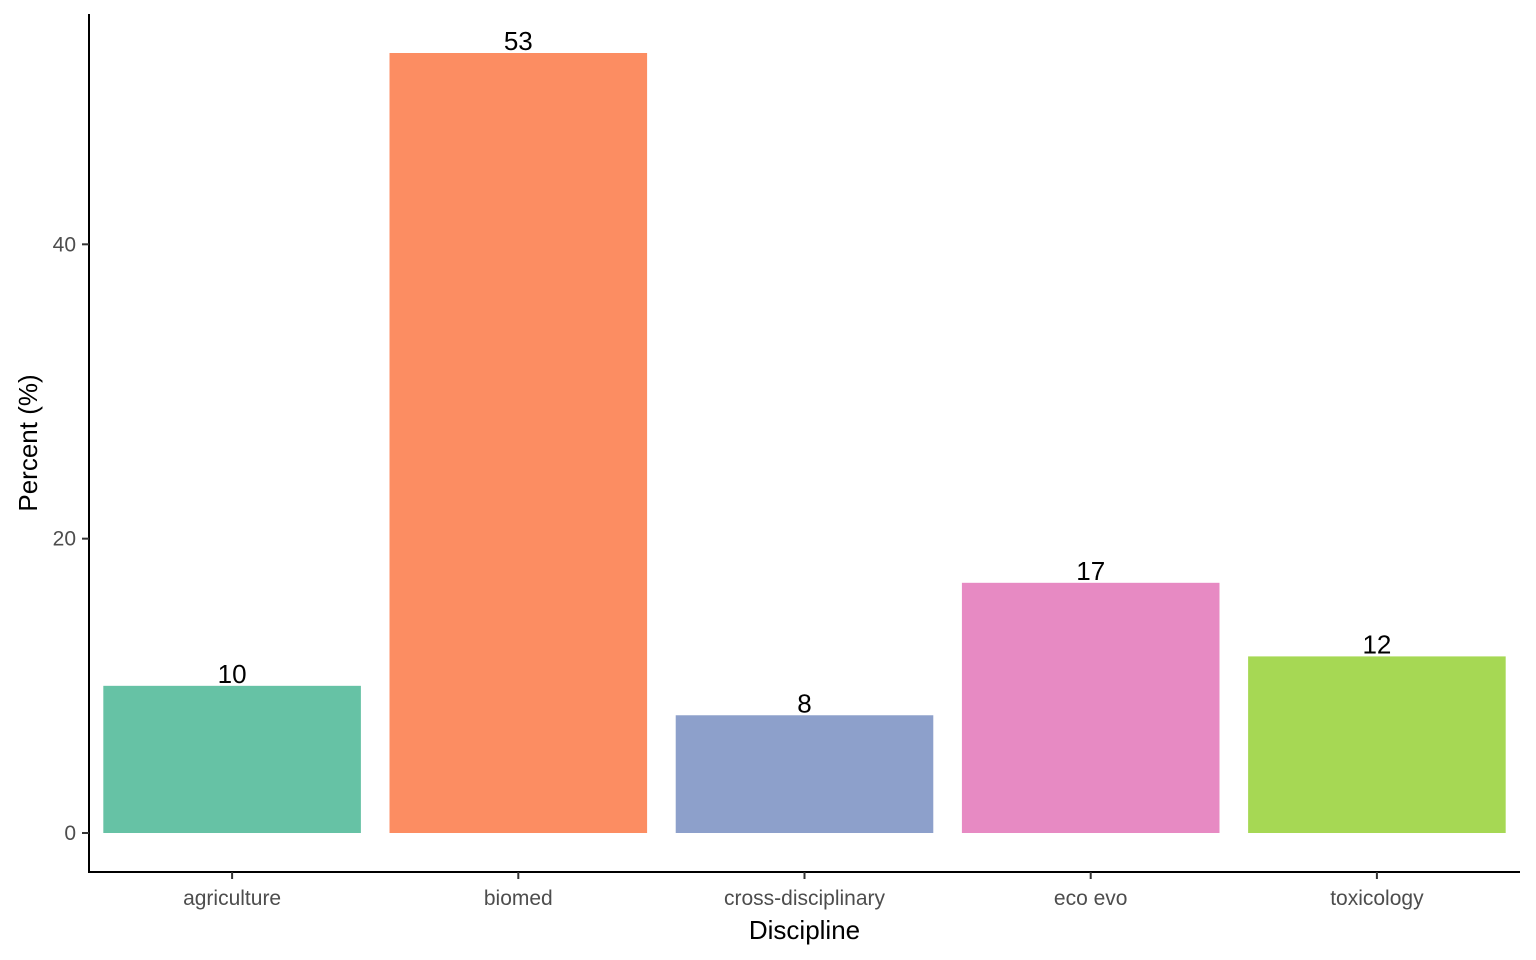 This screenshot has width=1536, height=960. I want to click on x-tick-label: toxicology, so click(1377, 898).